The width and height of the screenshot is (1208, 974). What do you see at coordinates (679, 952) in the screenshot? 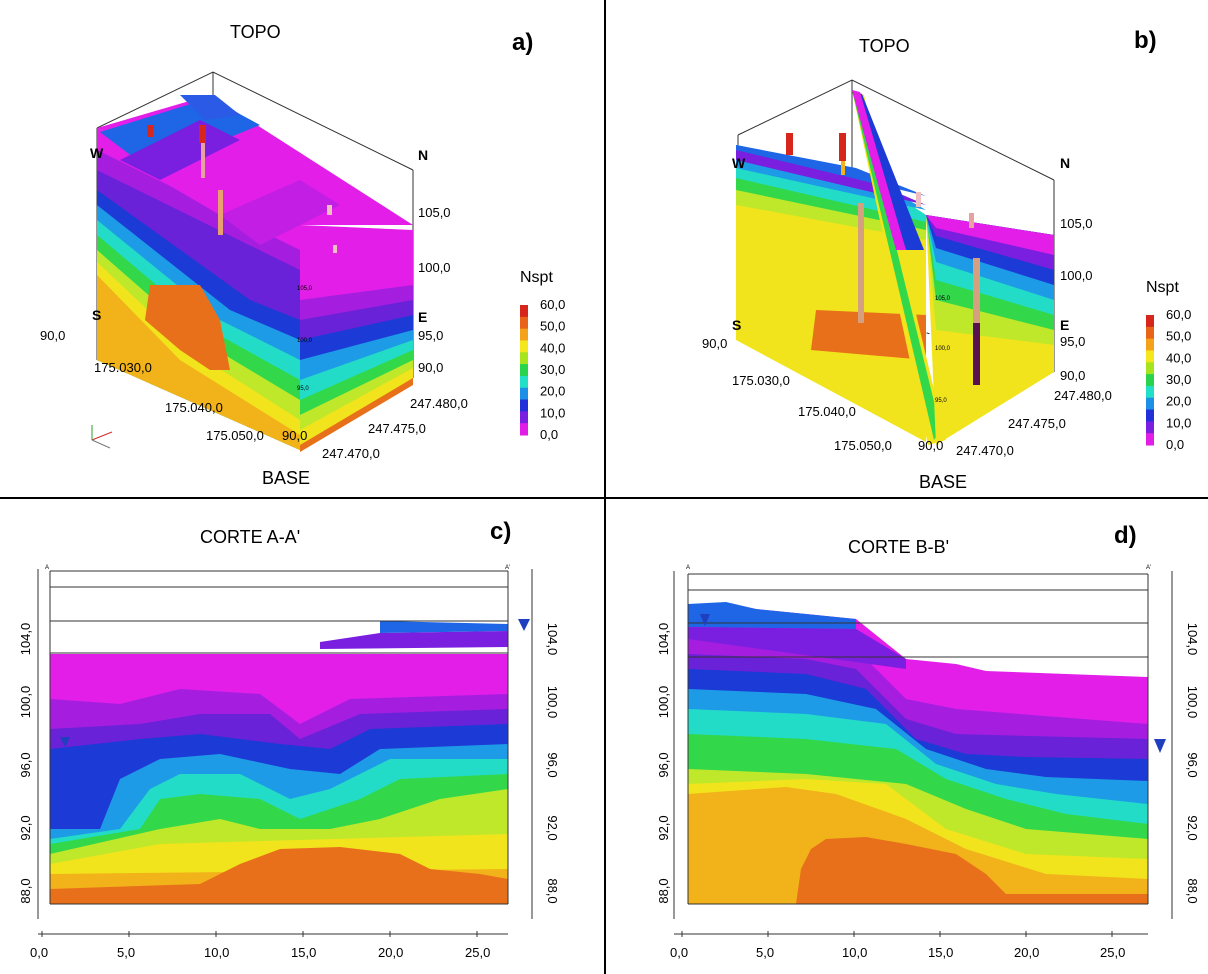
I see `x-tick-label: 0,0` at bounding box center [679, 952].